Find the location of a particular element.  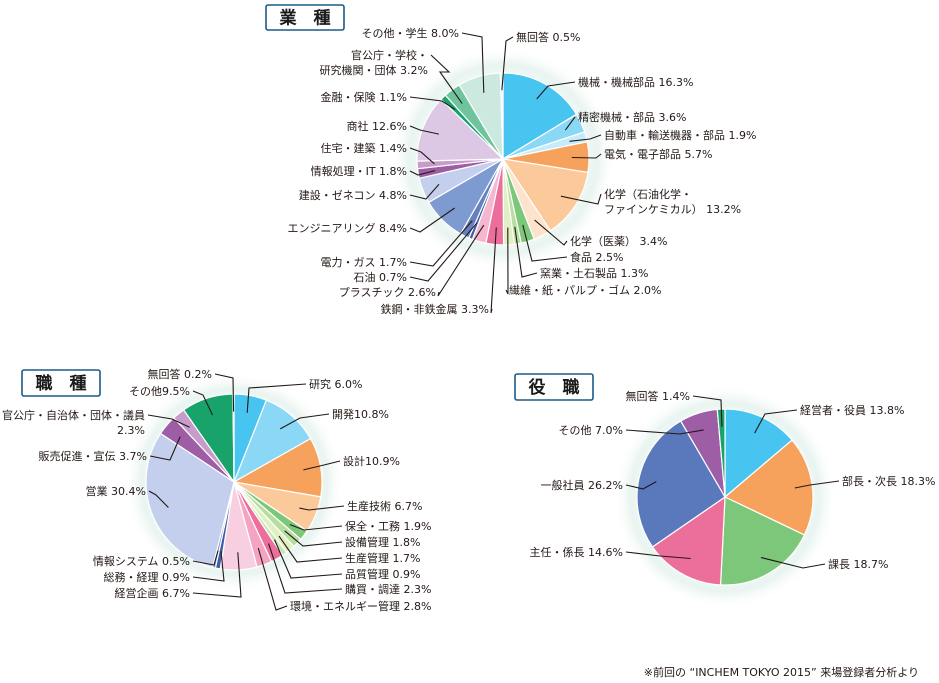

slice-label-情報処理・IT: 情報処理・IT 1.8% is located at coordinates (359, 171).